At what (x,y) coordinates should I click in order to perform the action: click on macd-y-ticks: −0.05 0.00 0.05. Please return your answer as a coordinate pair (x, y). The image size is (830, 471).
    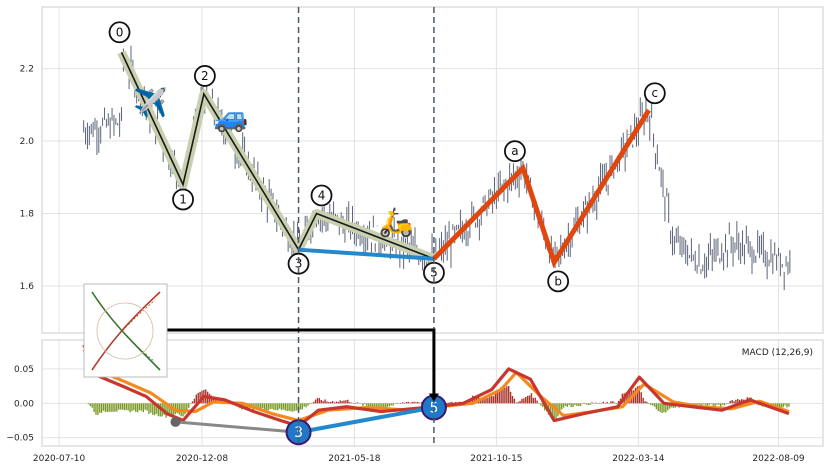
    Looking at the image, I should click on (20, 404).